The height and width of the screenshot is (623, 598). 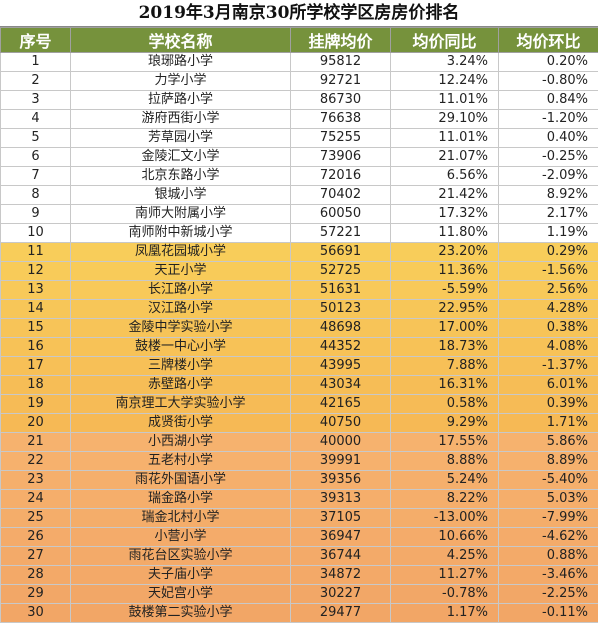 What do you see at coordinates (341, 328) in the screenshot?
I see `cell-price: 48698` at bounding box center [341, 328].